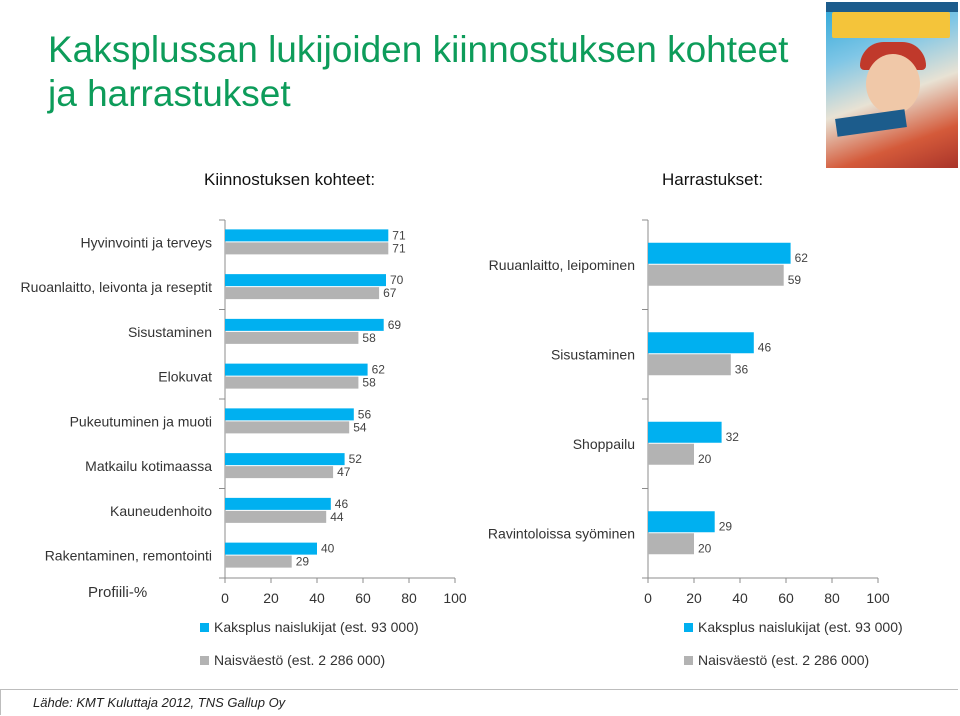 The height and width of the screenshot is (716, 960). What do you see at coordinates (128, 556) in the screenshot?
I see `category-label: Rakentaminen, remontointi` at bounding box center [128, 556].